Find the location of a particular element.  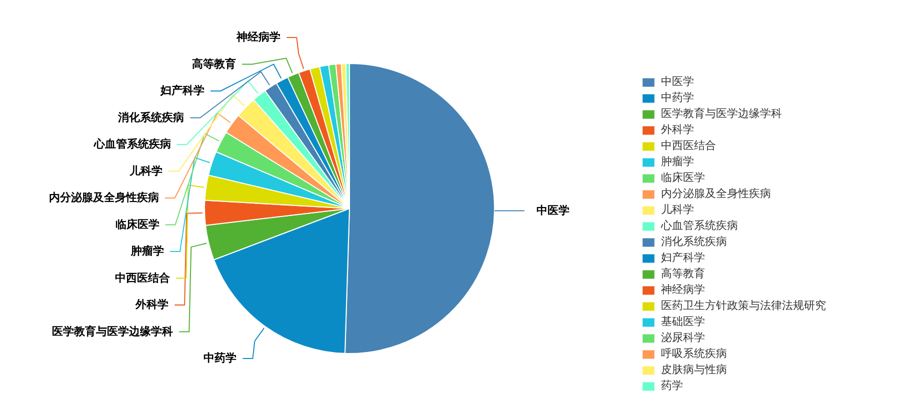

slice-label: 心血管系统疾病 is located at coordinates (131, 144).